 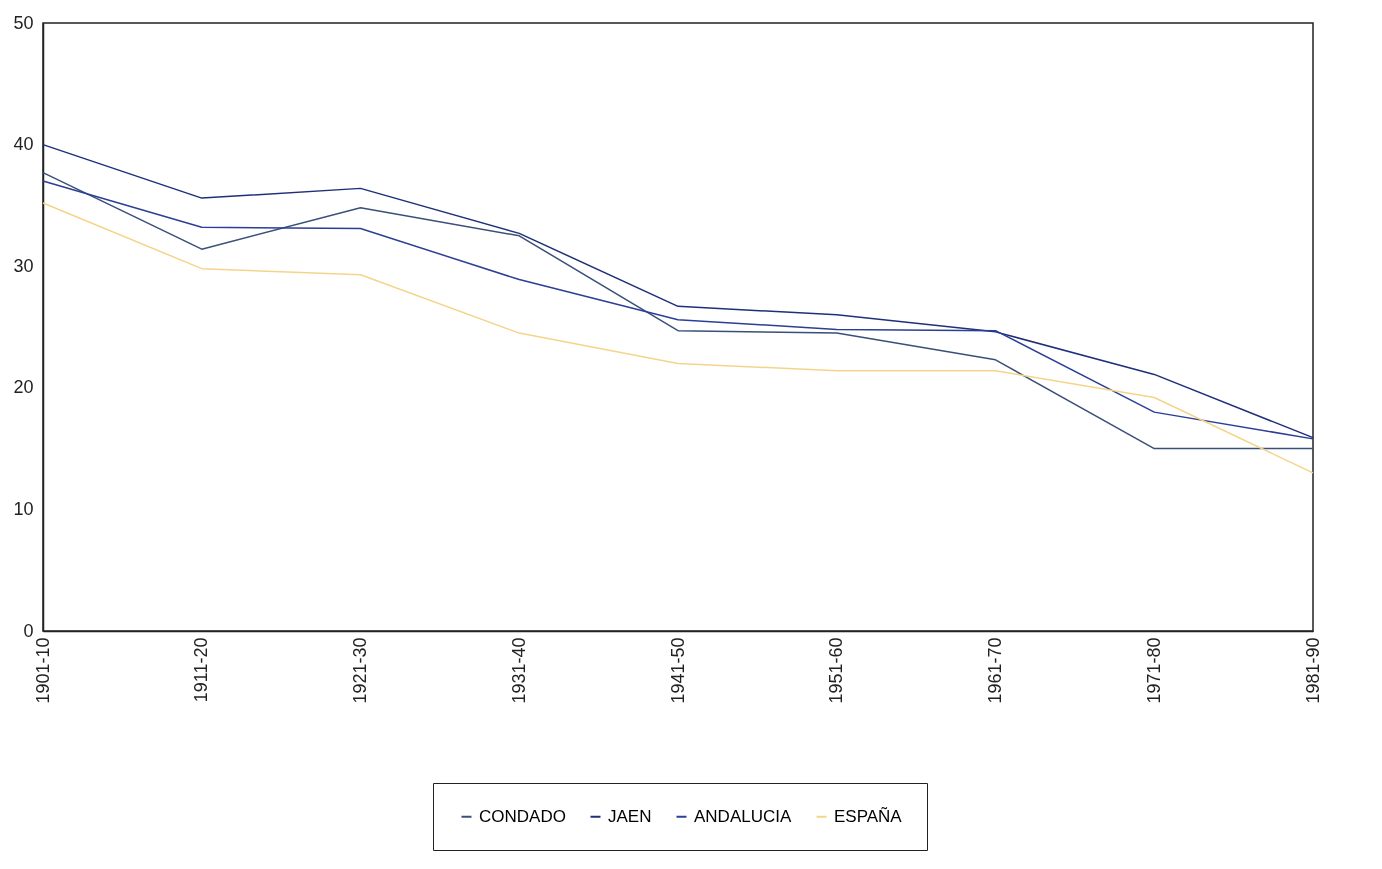 What do you see at coordinates (836, 670) in the screenshot?
I see `x-tick-label: 1951-60` at bounding box center [836, 670].